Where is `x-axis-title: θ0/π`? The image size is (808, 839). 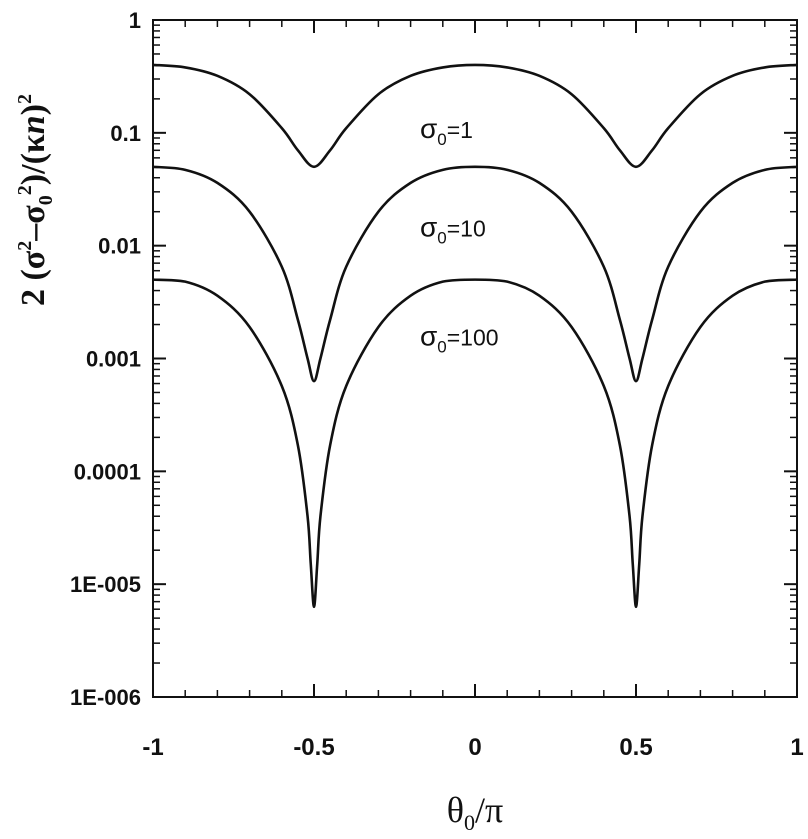 x-axis-title: θ0/π is located at coordinates (475, 812).